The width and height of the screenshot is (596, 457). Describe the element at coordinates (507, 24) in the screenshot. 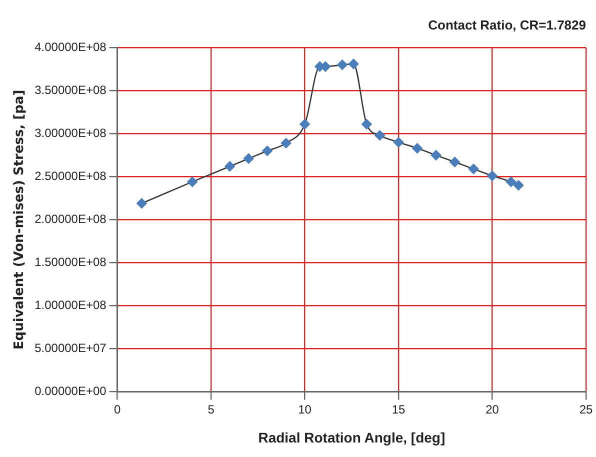

I see `chart-title: Contact Ratio, CR=1.7829` at that location.